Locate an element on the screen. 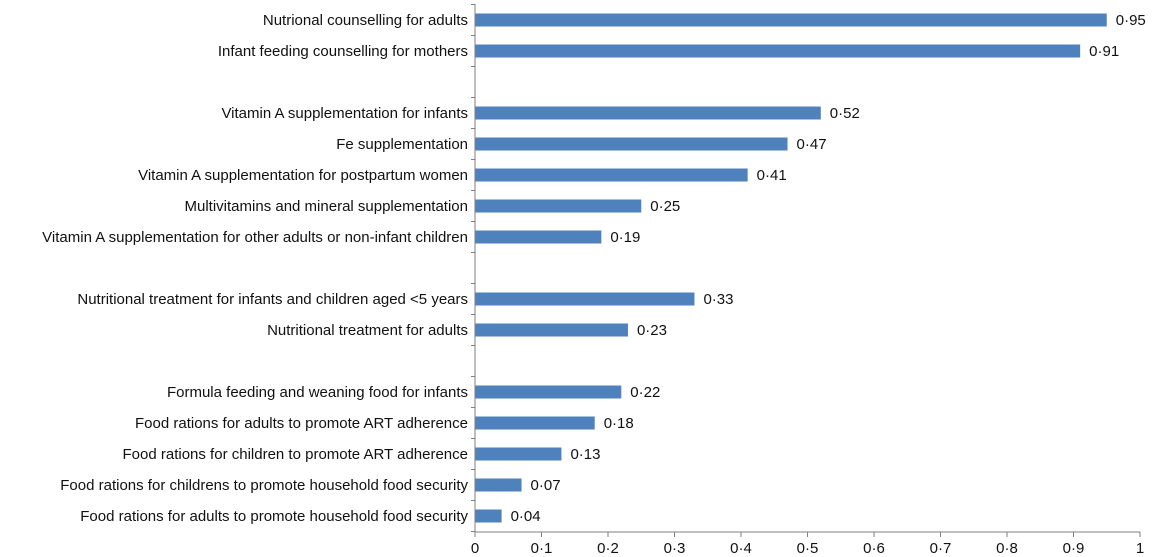 This screenshot has width=1163, height=557. x-tick-label: 0·4 is located at coordinates (741, 548).